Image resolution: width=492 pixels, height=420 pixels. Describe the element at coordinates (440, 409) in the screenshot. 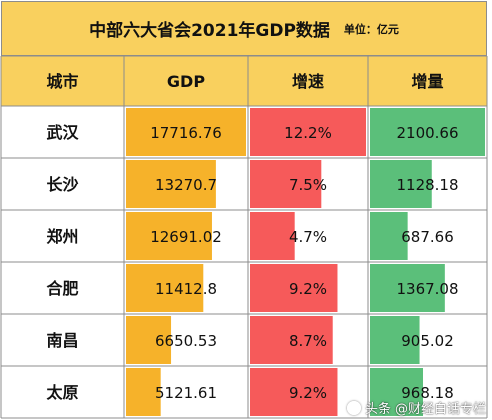

I see `watermark-author: @财经白话专栏` at that location.